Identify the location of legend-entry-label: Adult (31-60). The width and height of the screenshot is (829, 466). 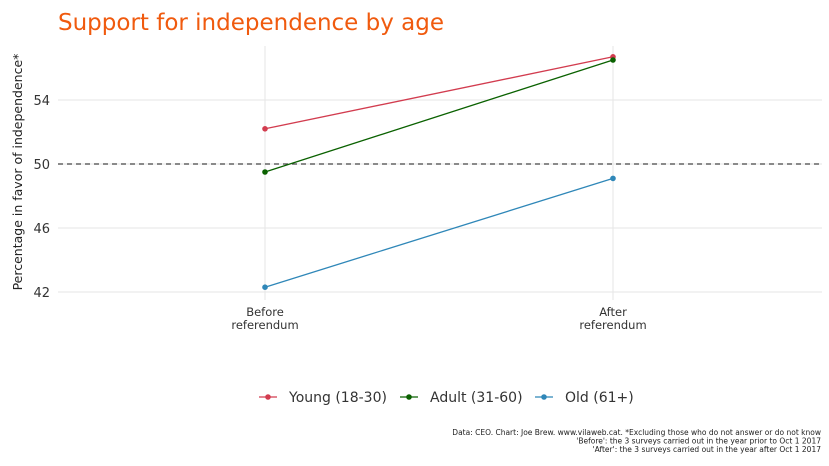
(476, 398).